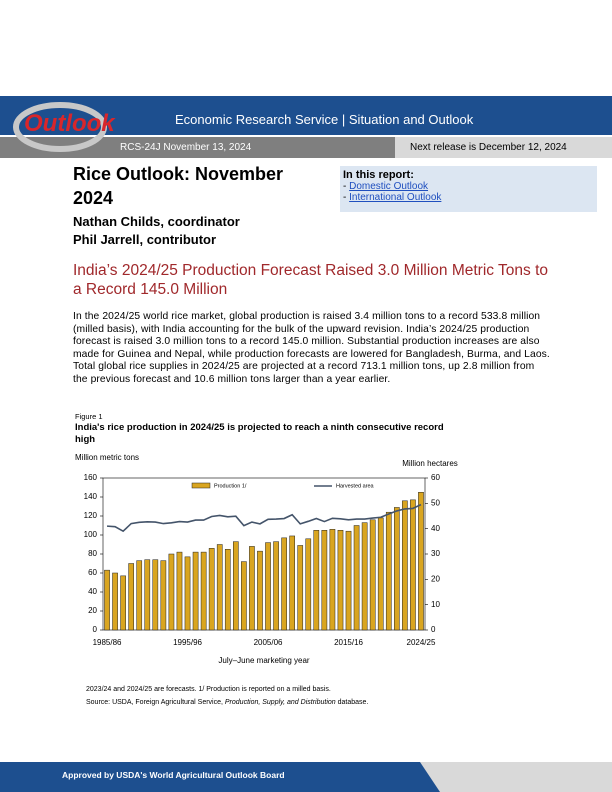  I want to click on y2-tick-label: 30, so click(435, 553).